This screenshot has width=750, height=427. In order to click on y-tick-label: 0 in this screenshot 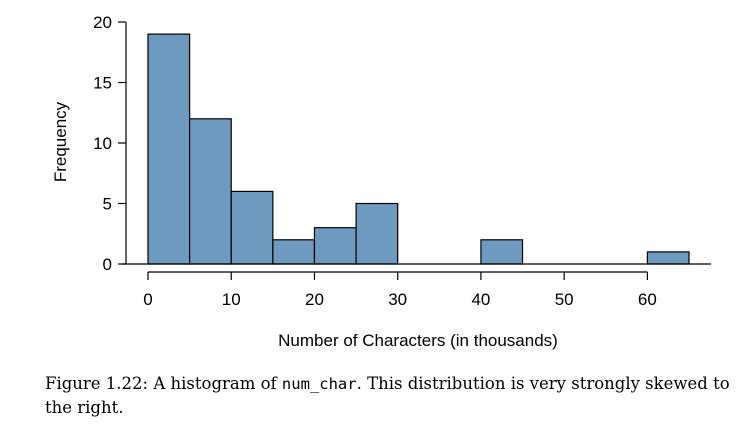, I will do `click(107, 264)`.